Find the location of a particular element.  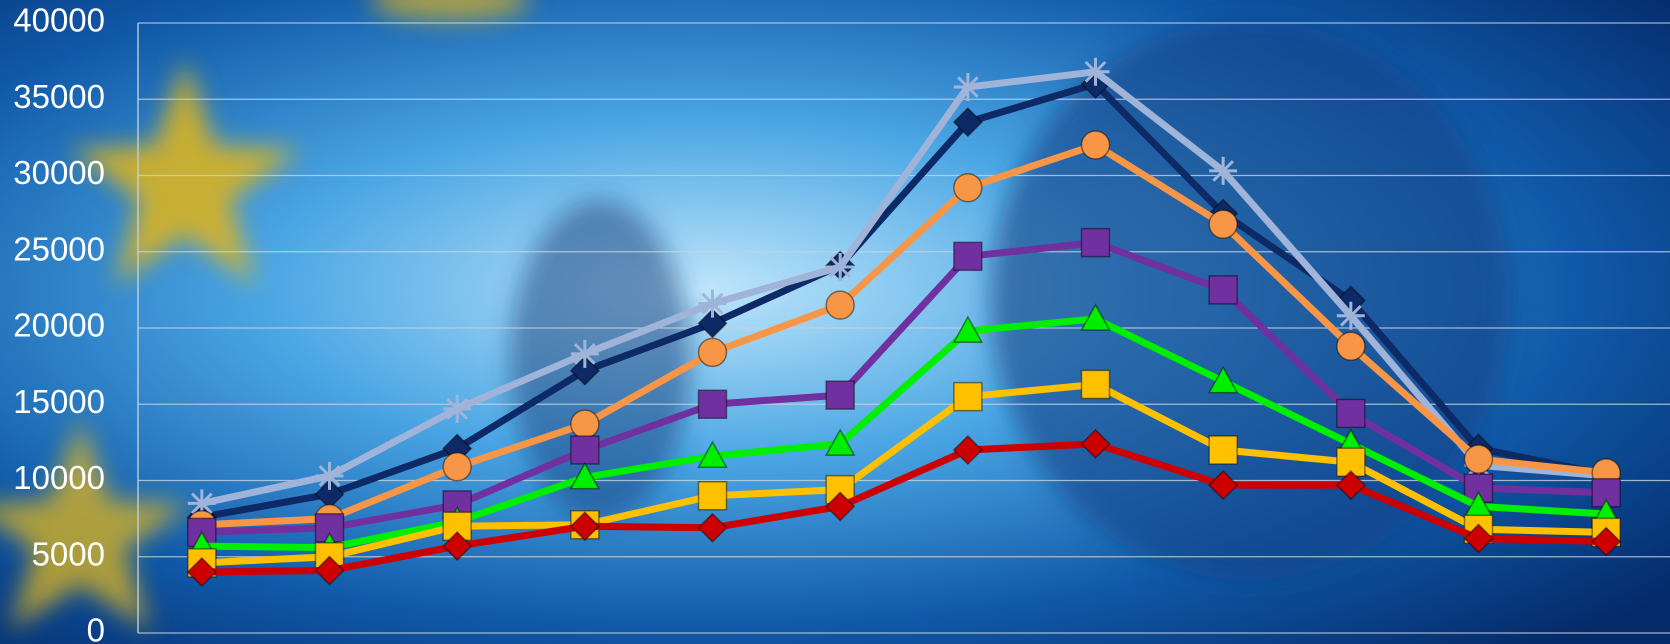

y-tick-label: 15000 is located at coordinates (59, 401).